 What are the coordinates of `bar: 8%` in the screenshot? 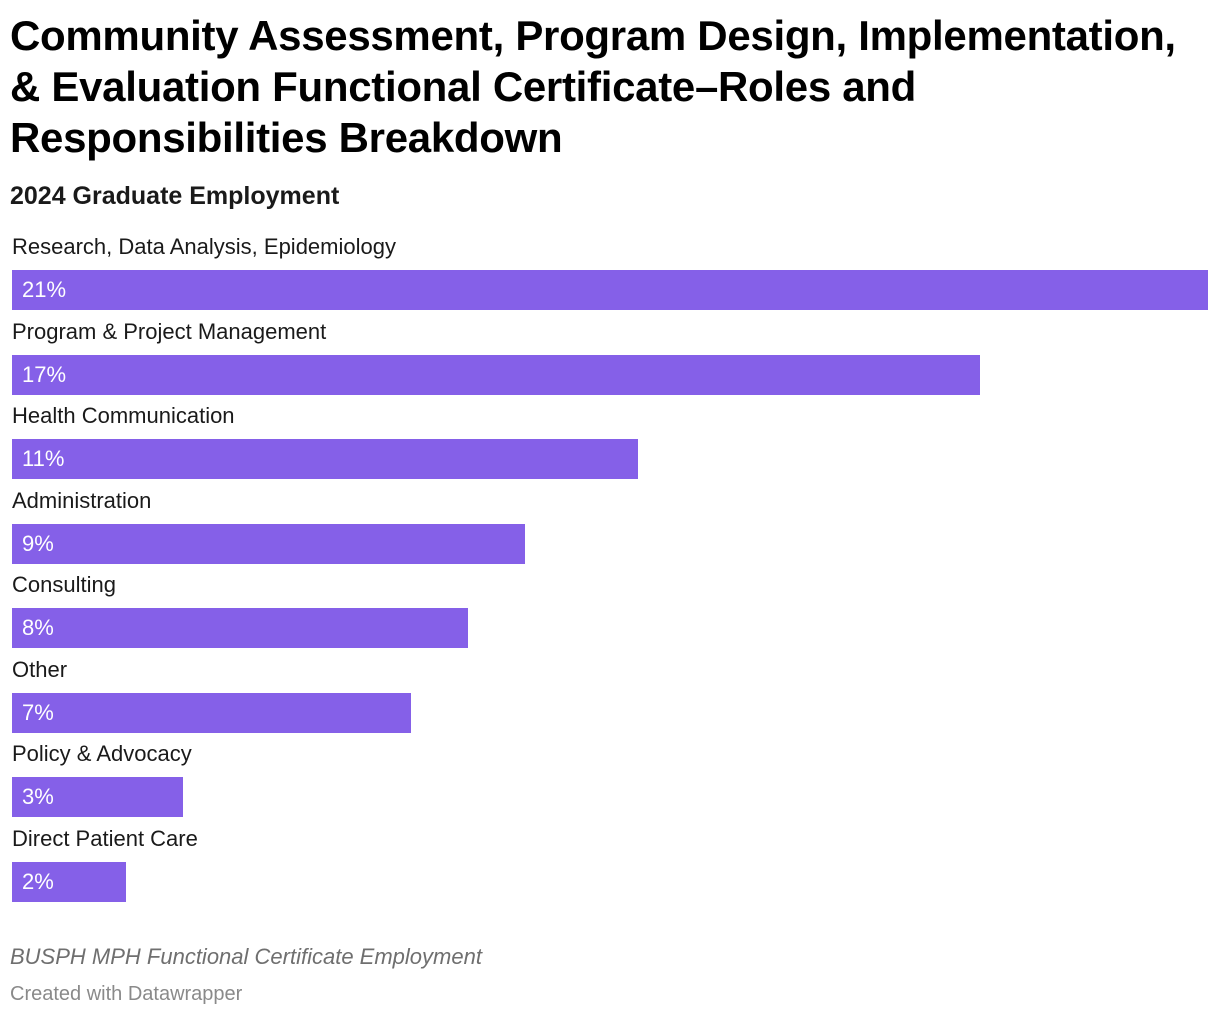 It's located at (240, 628).